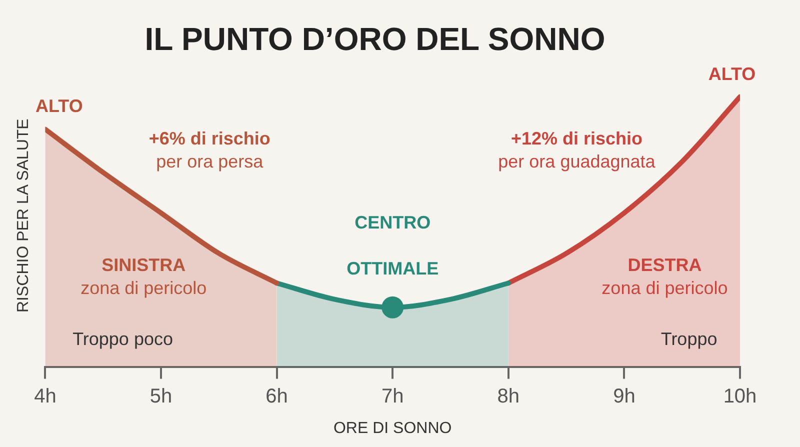  I want to click on annotation: CENTRO, so click(392, 222).